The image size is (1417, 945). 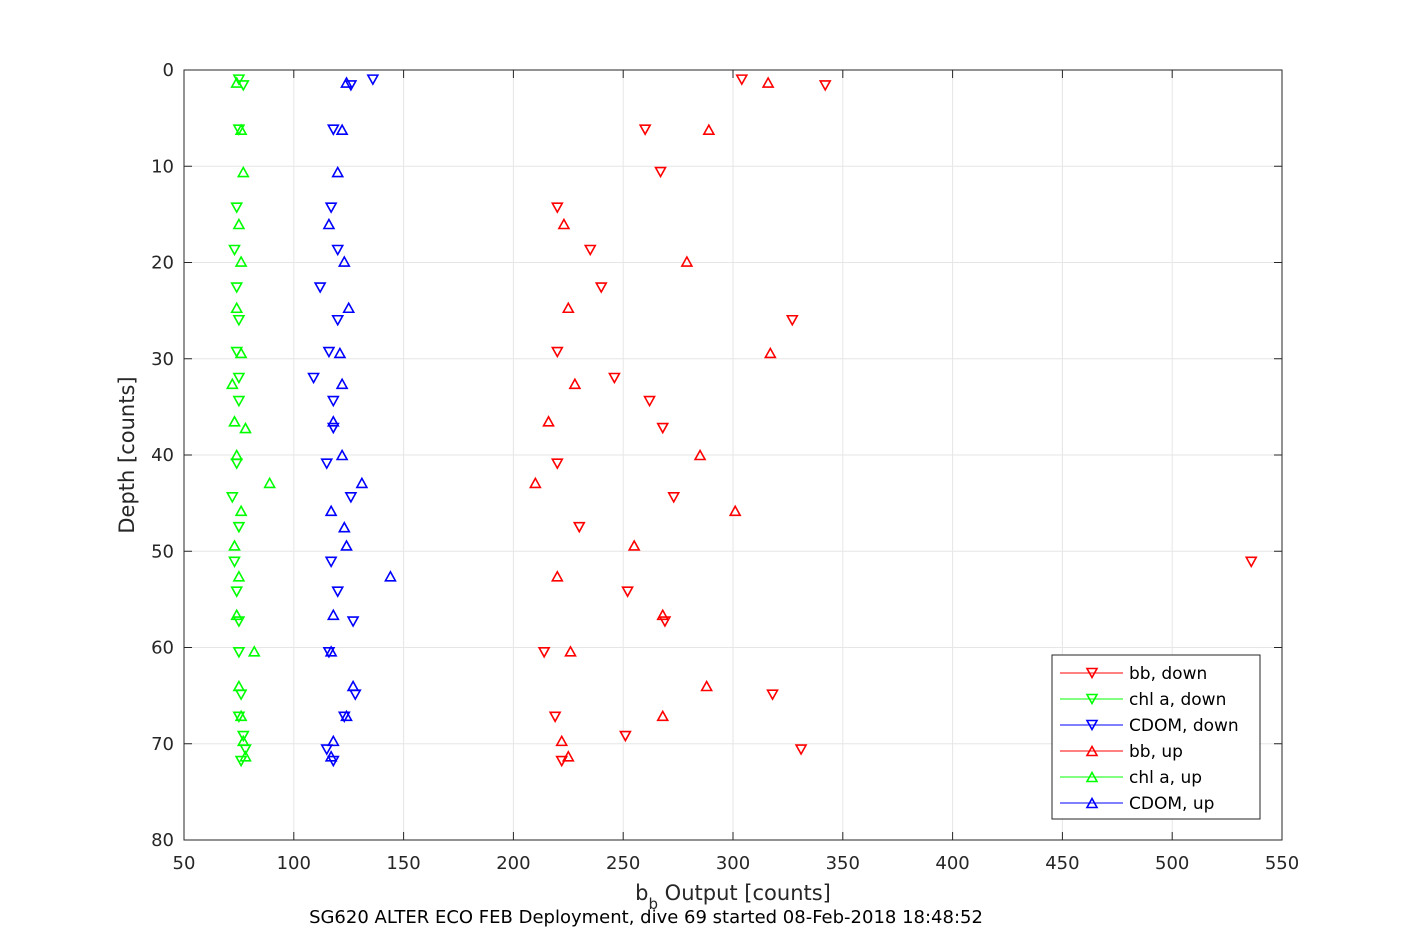 What do you see at coordinates (1165, 778) in the screenshot?
I see `legend-label: chl a, up` at bounding box center [1165, 778].